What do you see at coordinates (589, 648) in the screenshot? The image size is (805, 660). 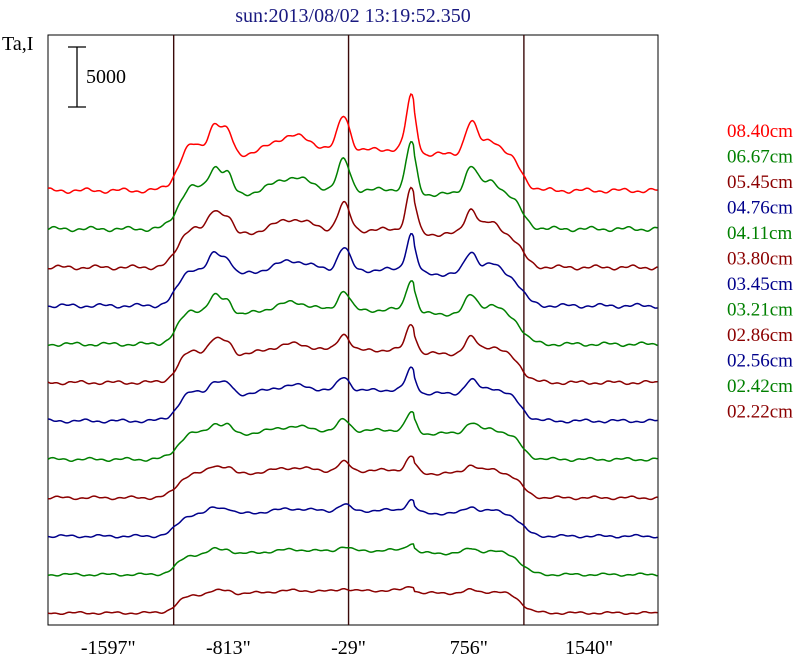 I see `x-tick-label: 1540"` at bounding box center [589, 648].